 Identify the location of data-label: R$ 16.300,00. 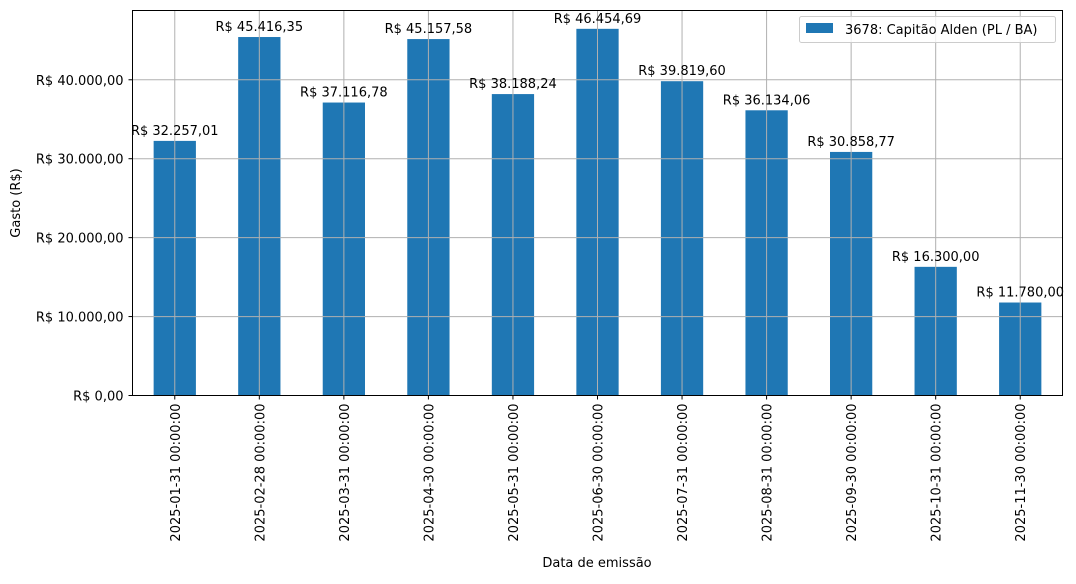
(936, 257).